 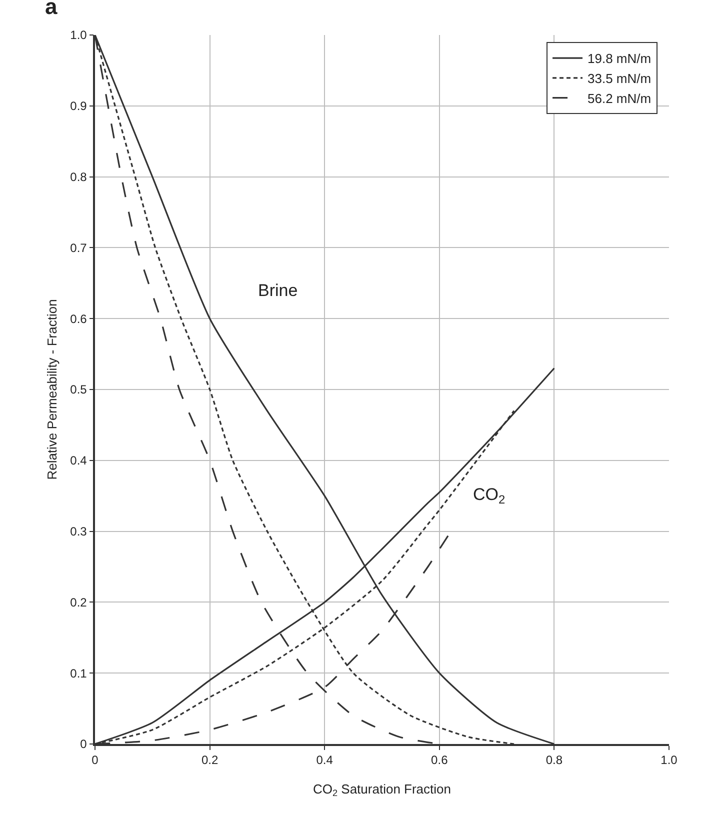 What do you see at coordinates (79, 602) in the screenshot?
I see `y-tick-label: 0.2` at bounding box center [79, 602].